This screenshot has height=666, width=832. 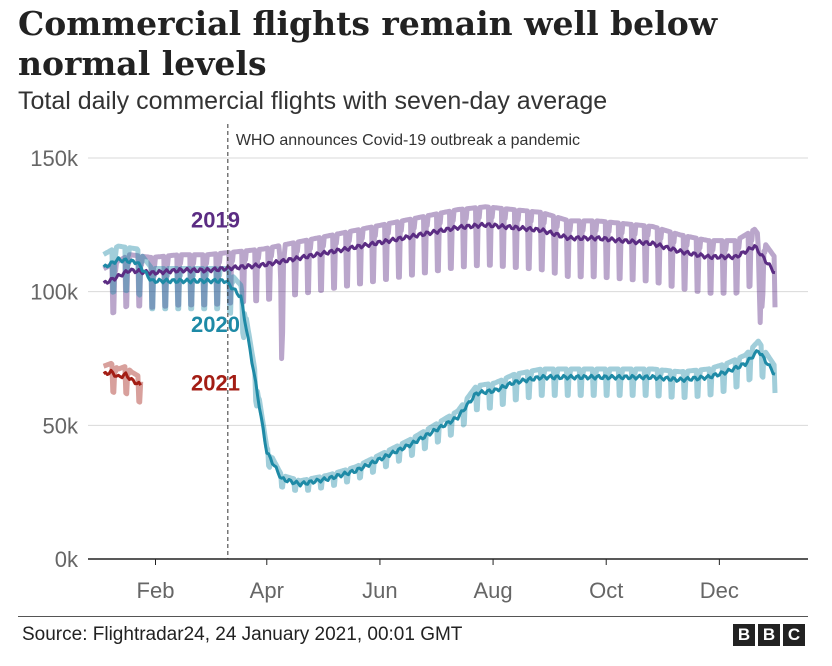 I want to click on footer-divider, so click(x=413, y=616).